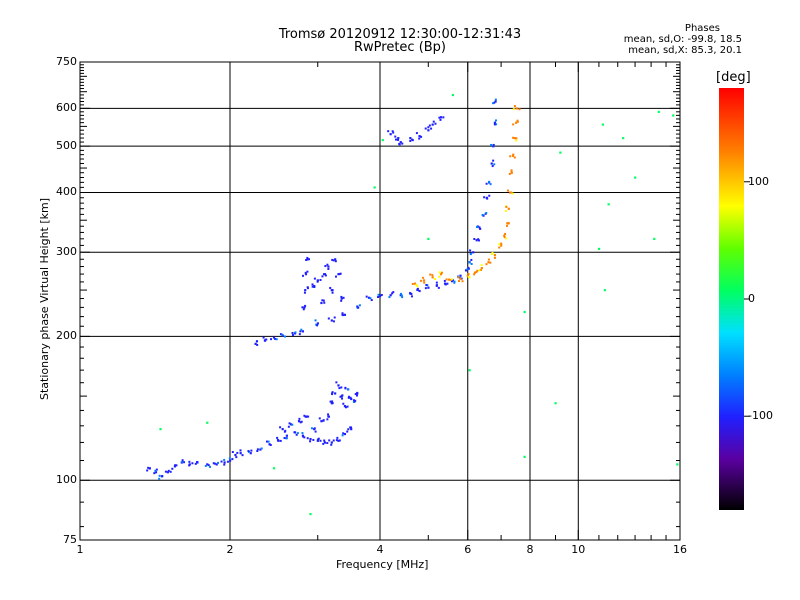  I want to click on x-tick-label: 16, so click(680, 549).